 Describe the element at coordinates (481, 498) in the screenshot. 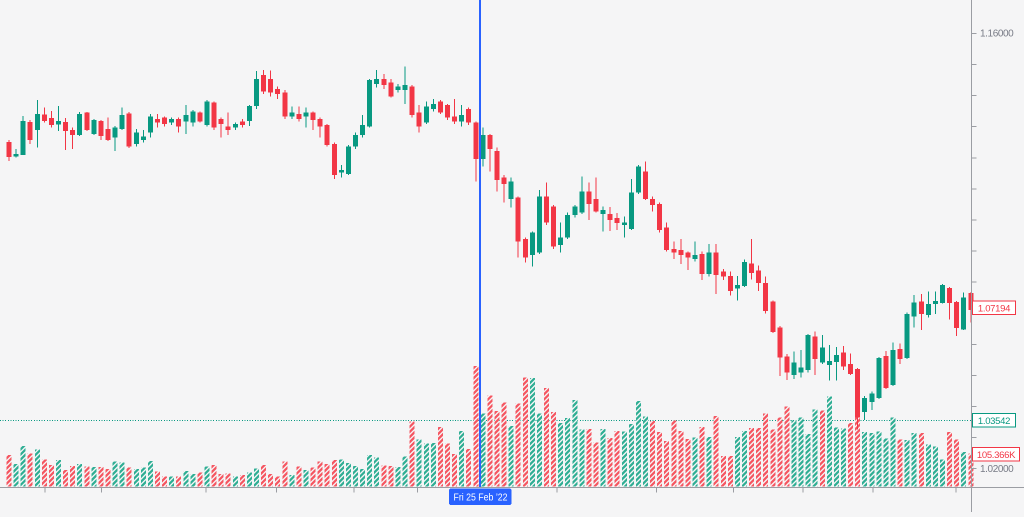

I see `svg-text: Fri 25 Feb ’22` at that location.